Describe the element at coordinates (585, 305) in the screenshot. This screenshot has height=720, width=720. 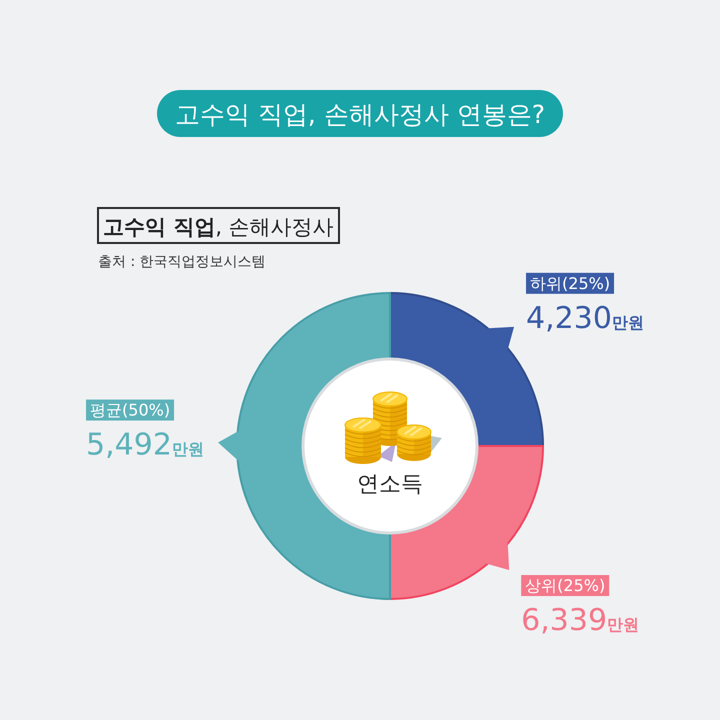
I see `slice-label: 하위(25%) 4,230만원` at that location.